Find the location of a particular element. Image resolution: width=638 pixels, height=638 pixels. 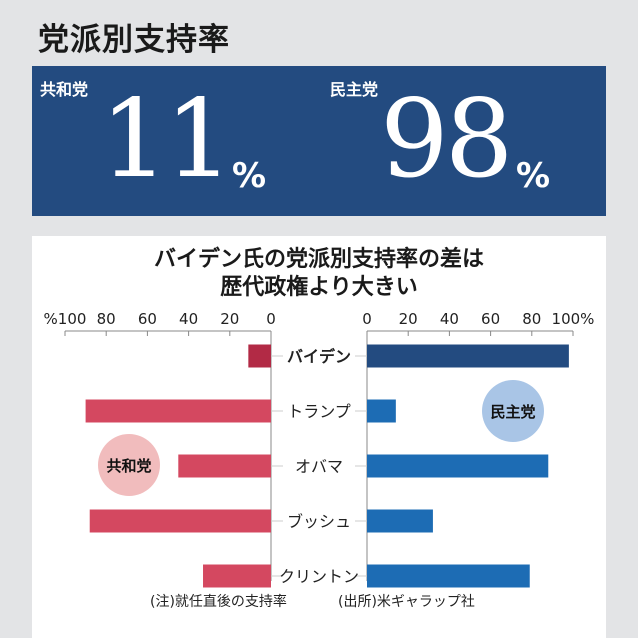

left-tick-label-40: 40 is located at coordinates (188, 319).